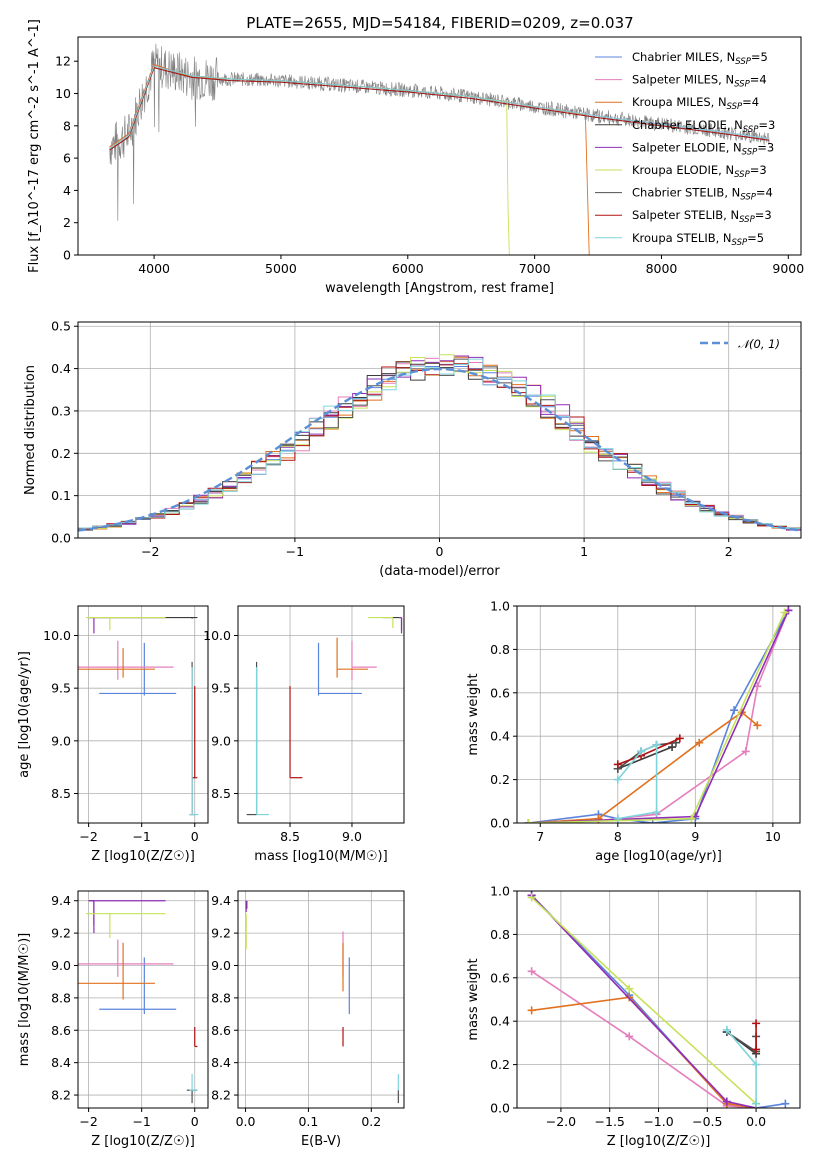 The height and width of the screenshot is (1170, 819). What do you see at coordinates (281, 268) in the screenshot?
I see `x-tick-label: 5000` at bounding box center [281, 268].